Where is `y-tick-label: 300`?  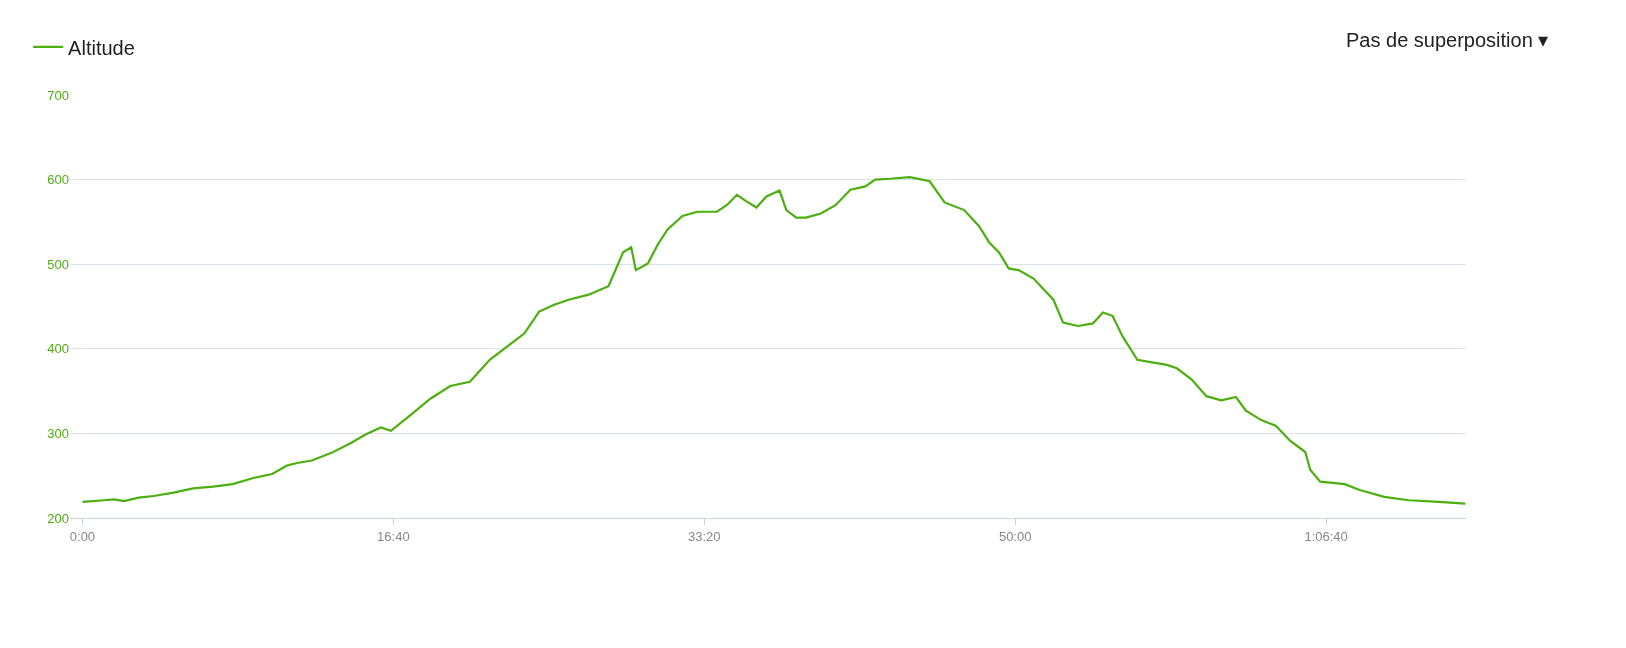 y-tick-label: 300 is located at coordinates (58, 433).